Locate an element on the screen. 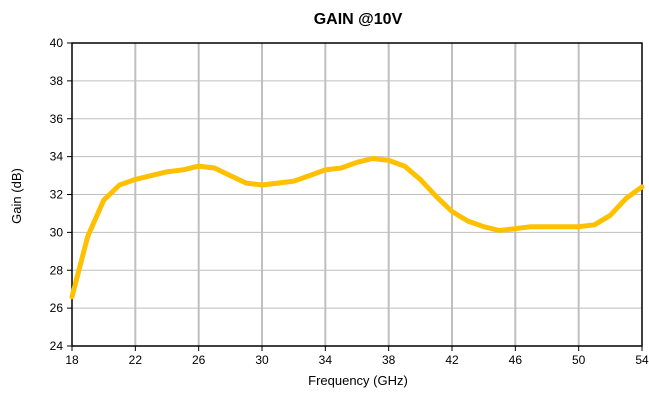 This screenshot has width=649, height=396. x-tick-label: 46 is located at coordinates (516, 360).